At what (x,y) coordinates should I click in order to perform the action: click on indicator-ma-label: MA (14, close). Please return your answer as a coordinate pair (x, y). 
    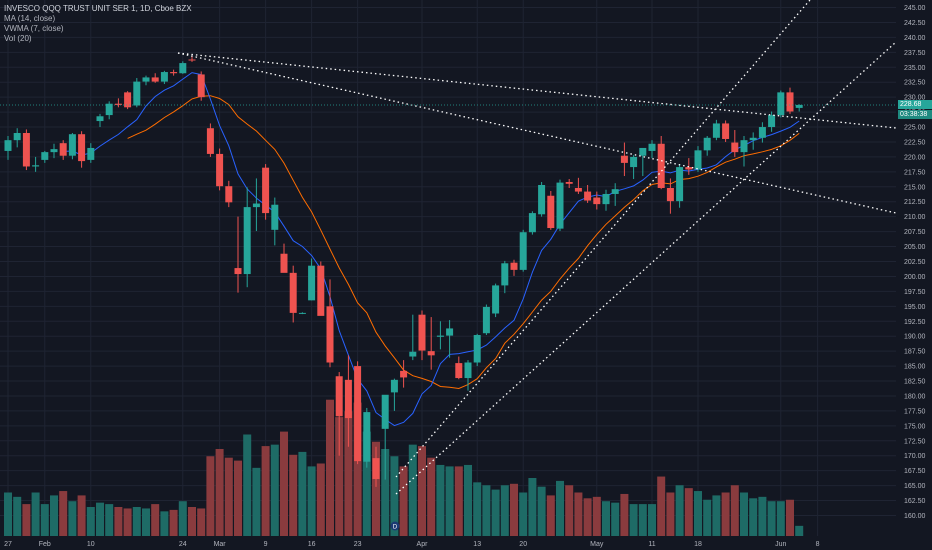
    Looking at the image, I should click on (30, 18).